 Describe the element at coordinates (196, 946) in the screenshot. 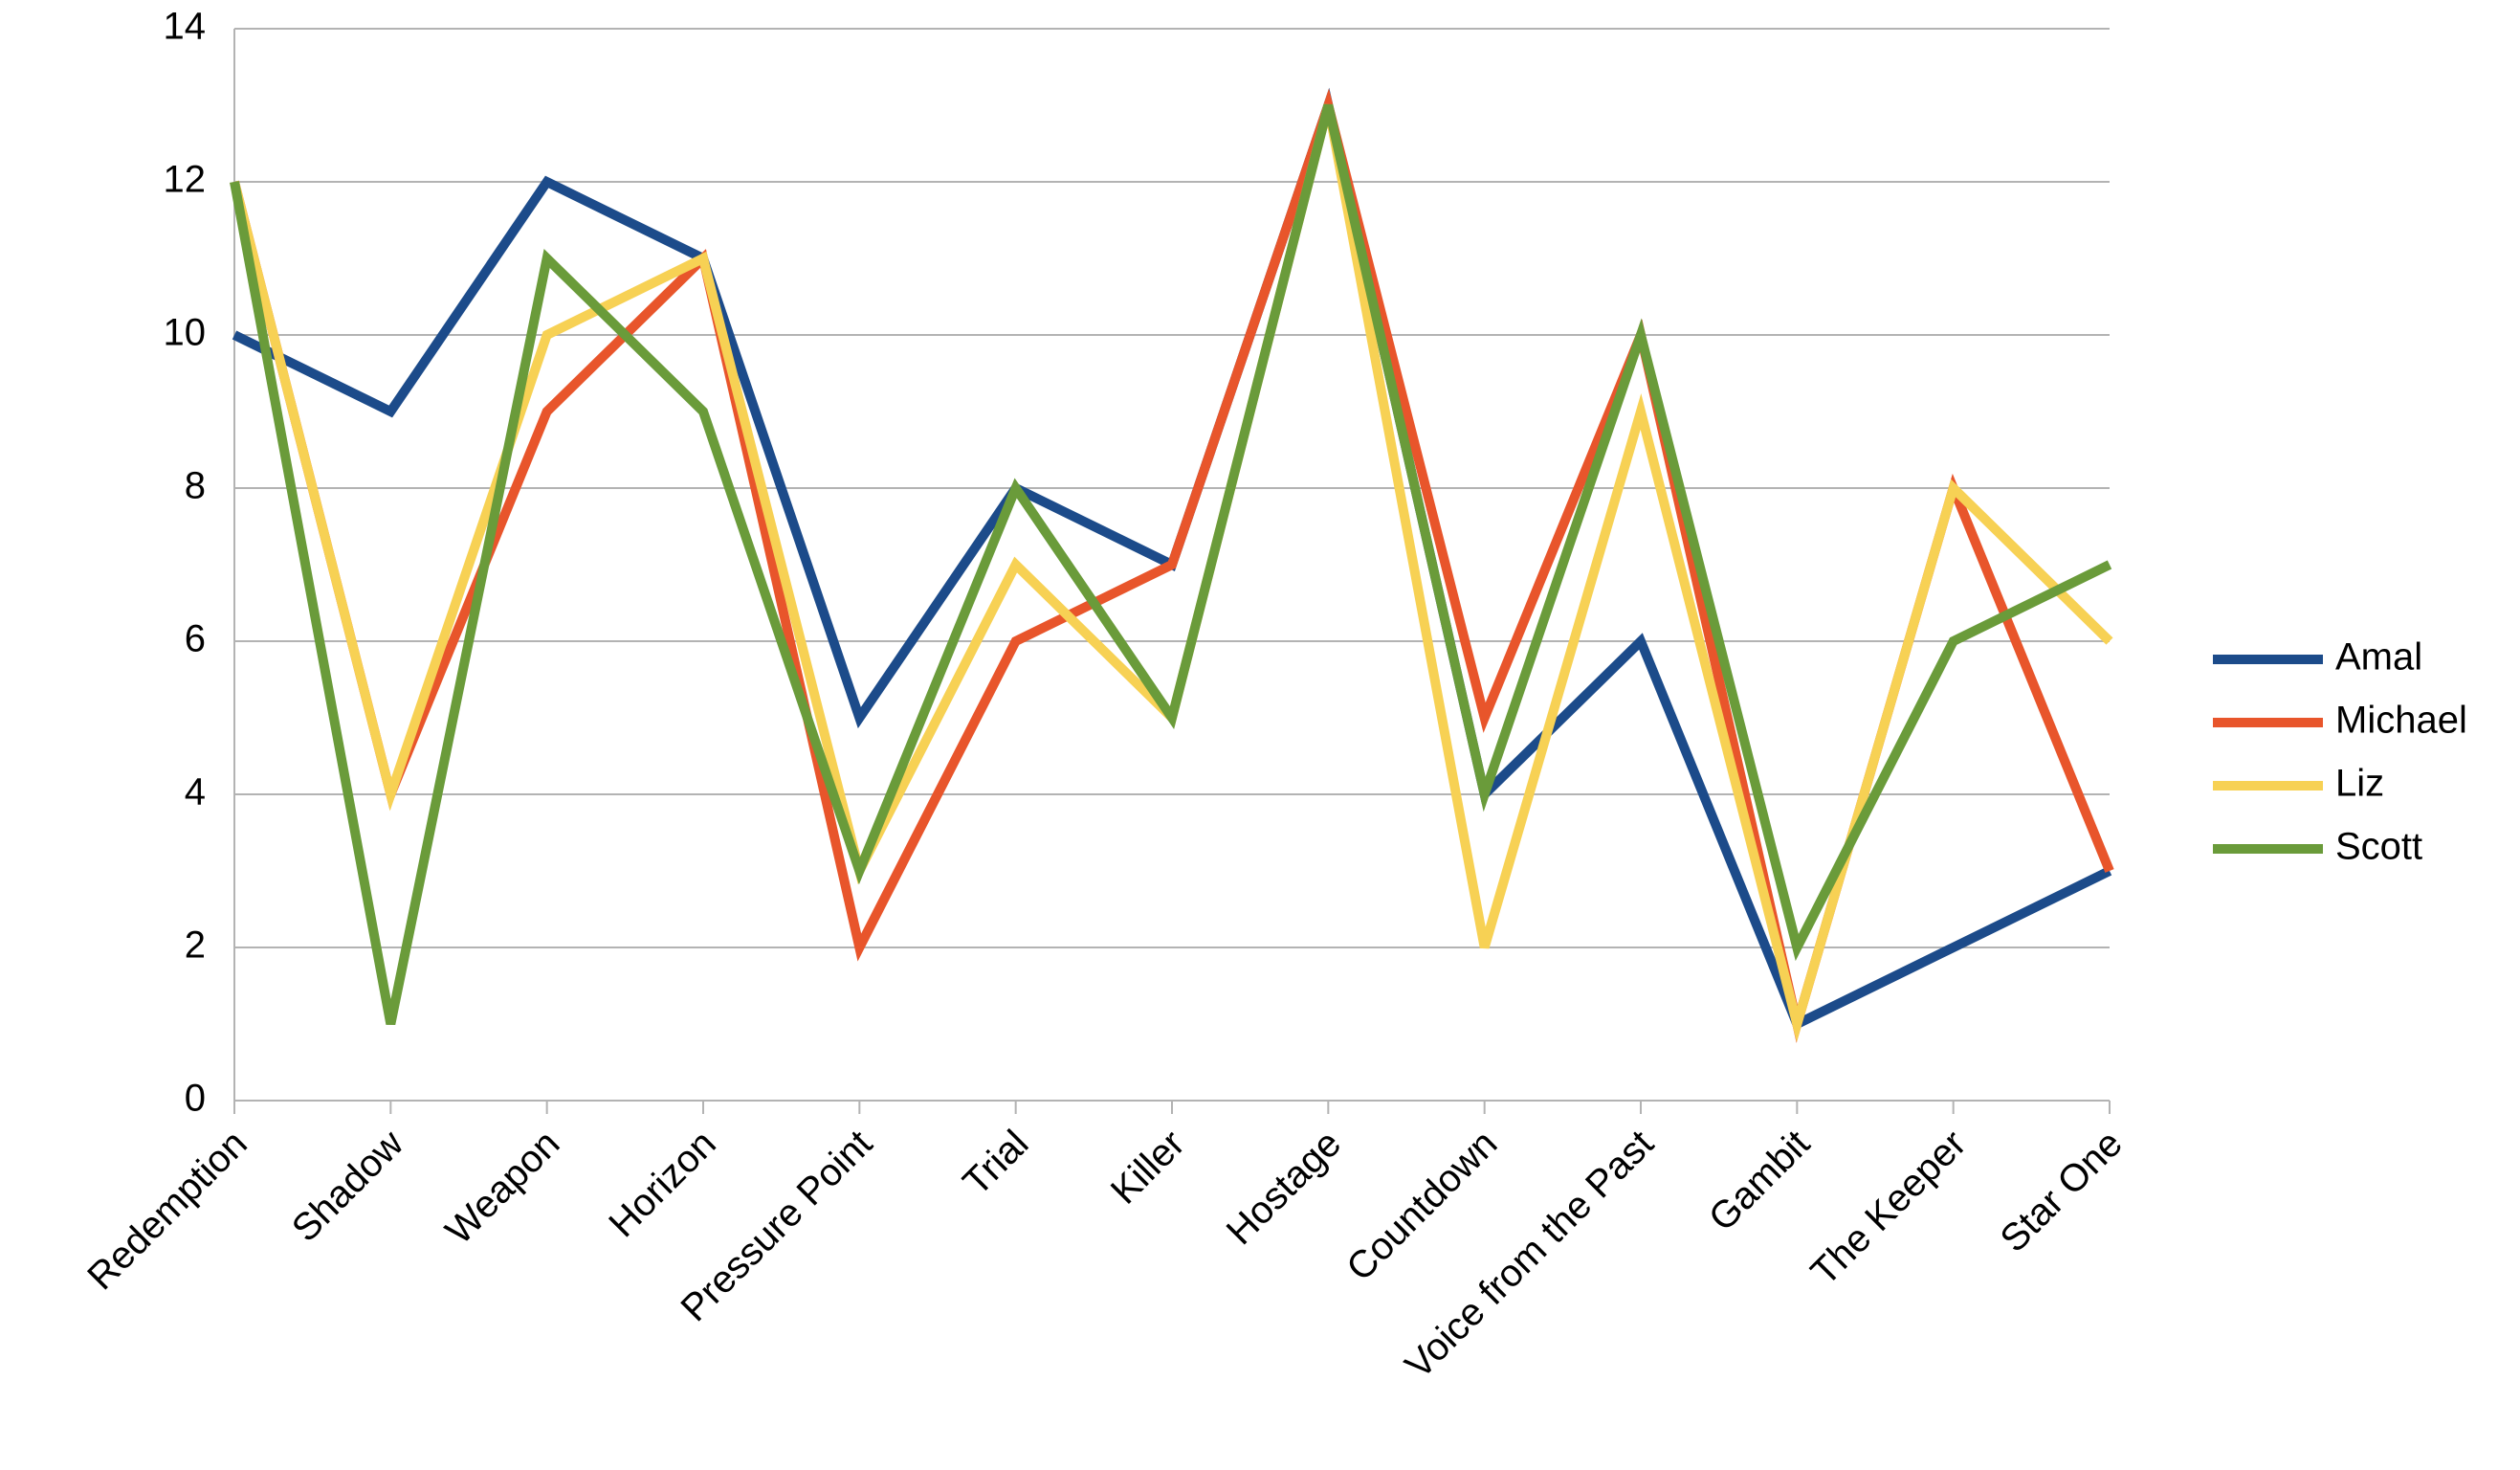

I see `y-tick-label: 2` at that location.